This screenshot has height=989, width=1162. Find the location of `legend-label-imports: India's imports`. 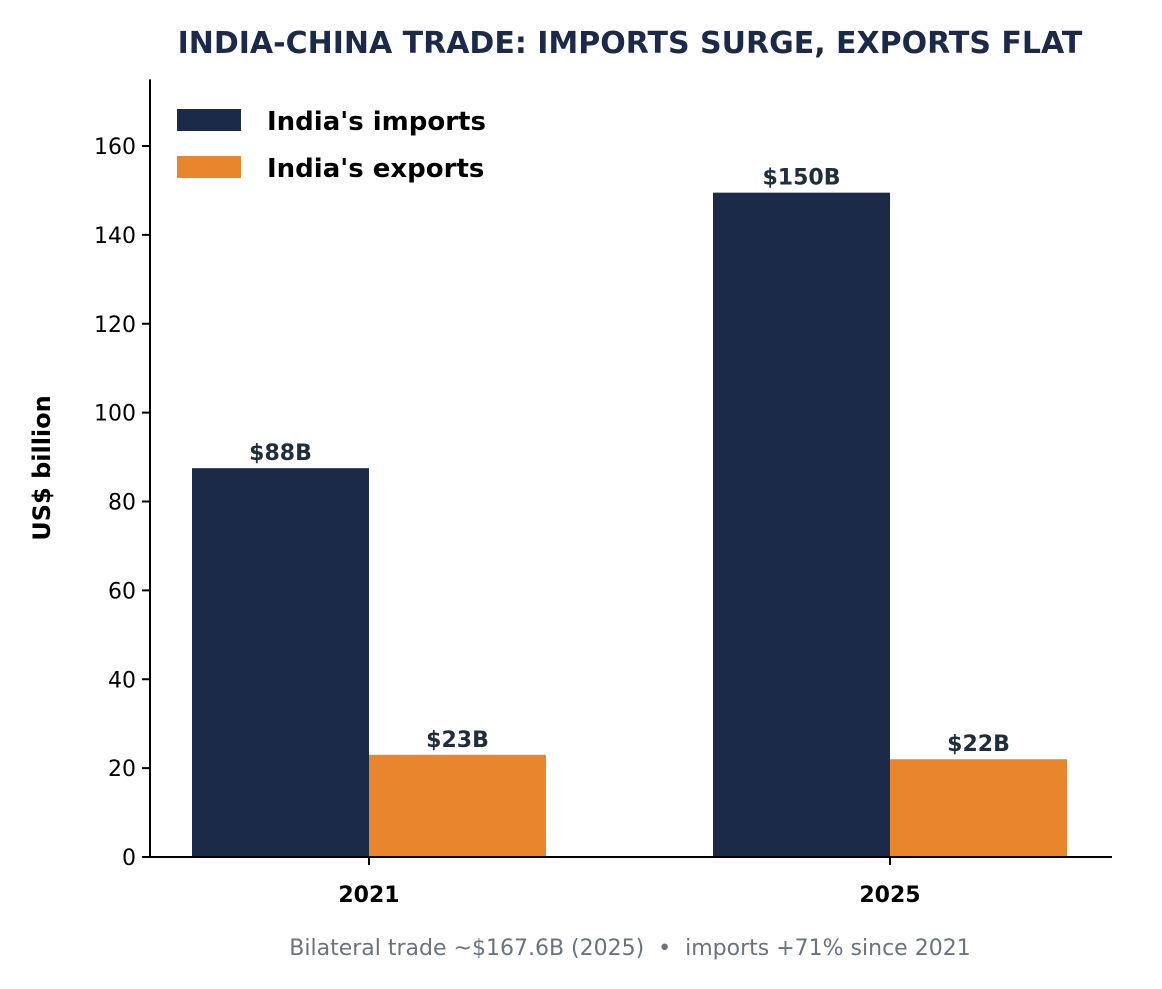

legend-label-imports: India's imports is located at coordinates (376, 122).